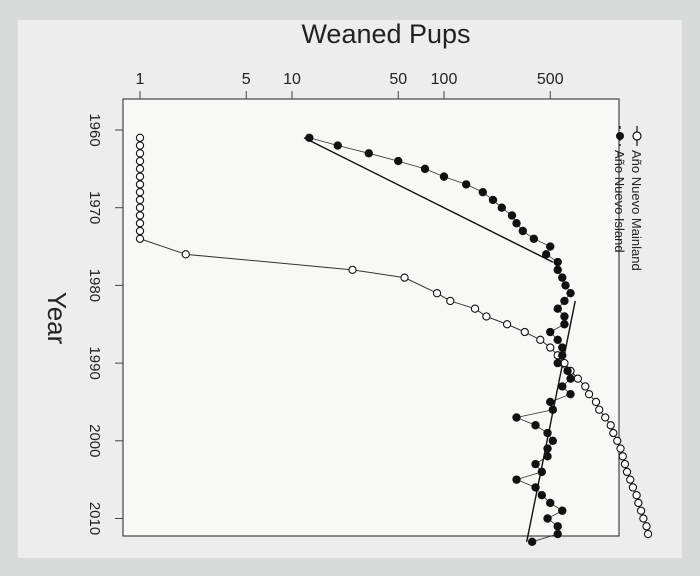 Image resolution: width=700 pixels, height=576 pixels. Describe the element at coordinates (94, 362) in the screenshot. I see `y-tick-label: 1990` at that location.